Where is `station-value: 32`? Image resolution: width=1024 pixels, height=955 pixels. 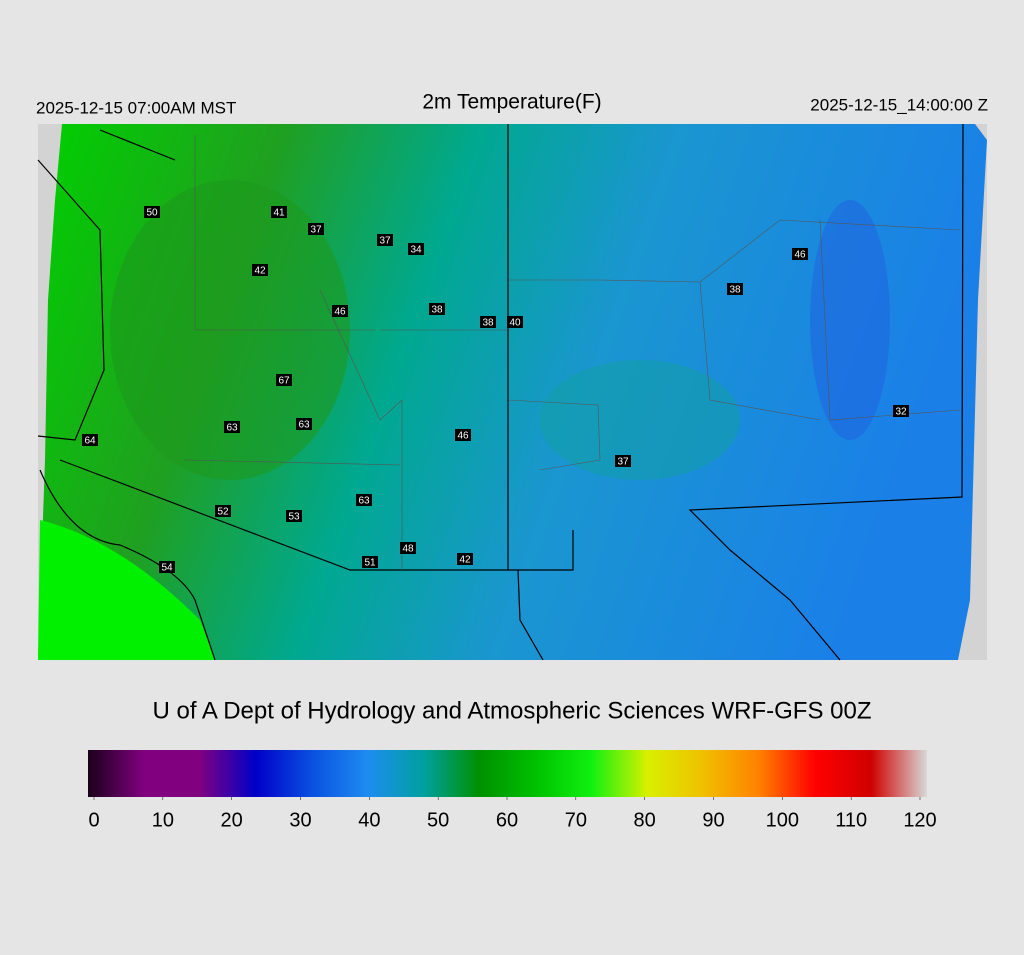 station-value: 32 is located at coordinates (901, 412).